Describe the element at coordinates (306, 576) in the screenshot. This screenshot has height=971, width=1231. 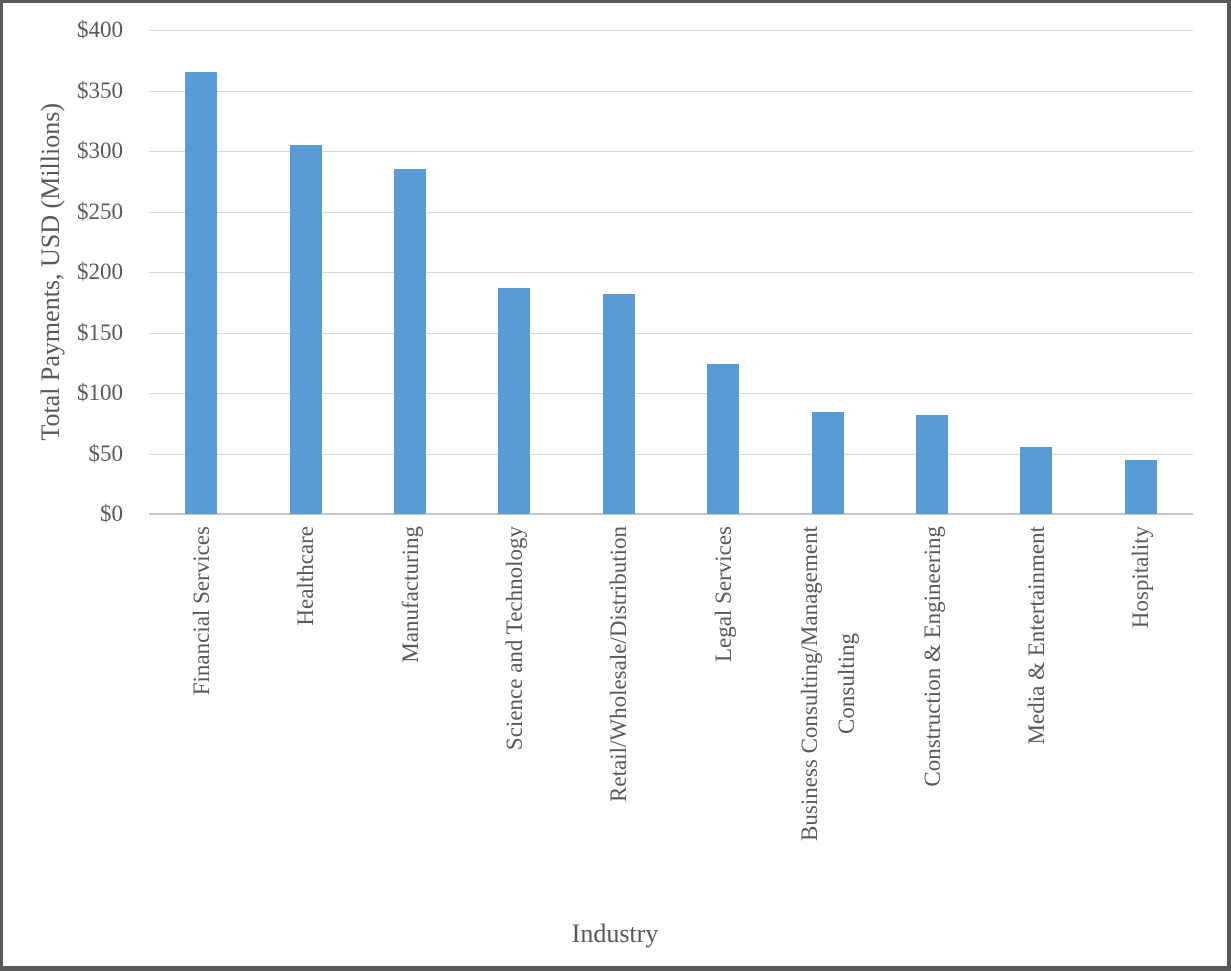
I see `category-label: Healthcare` at that location.